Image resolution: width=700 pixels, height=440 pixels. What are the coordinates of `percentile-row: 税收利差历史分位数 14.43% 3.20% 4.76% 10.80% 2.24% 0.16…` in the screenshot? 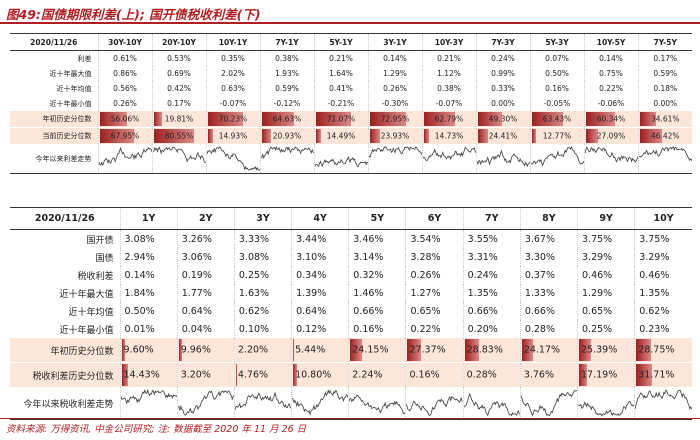 It's located at (351, 374).